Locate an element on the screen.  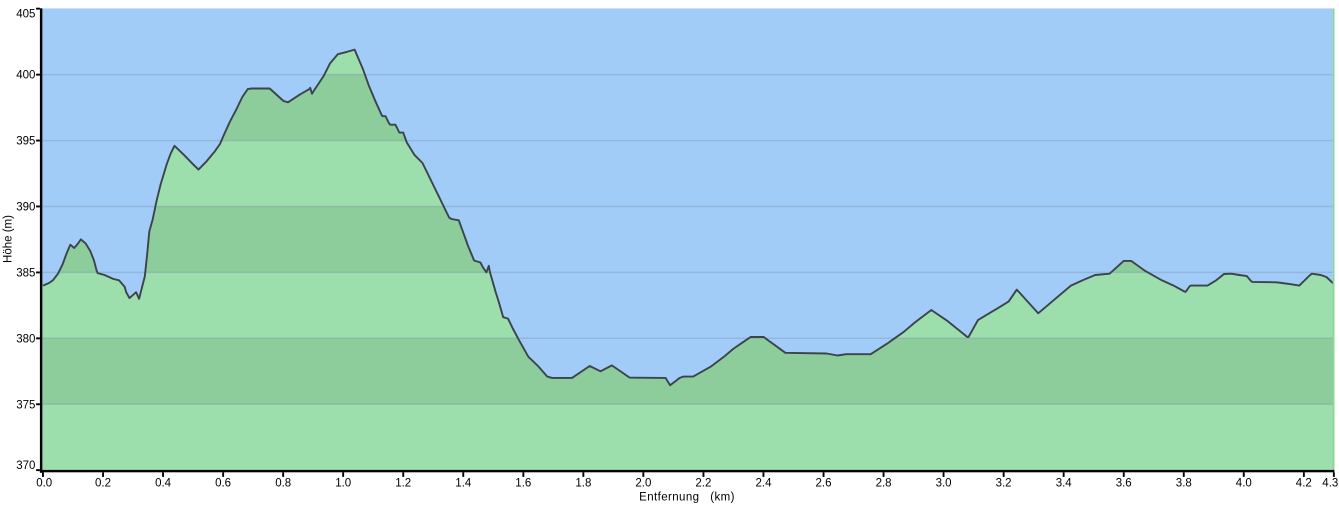
svg-text: Höhe (m) is located at coordinates (9, 239).